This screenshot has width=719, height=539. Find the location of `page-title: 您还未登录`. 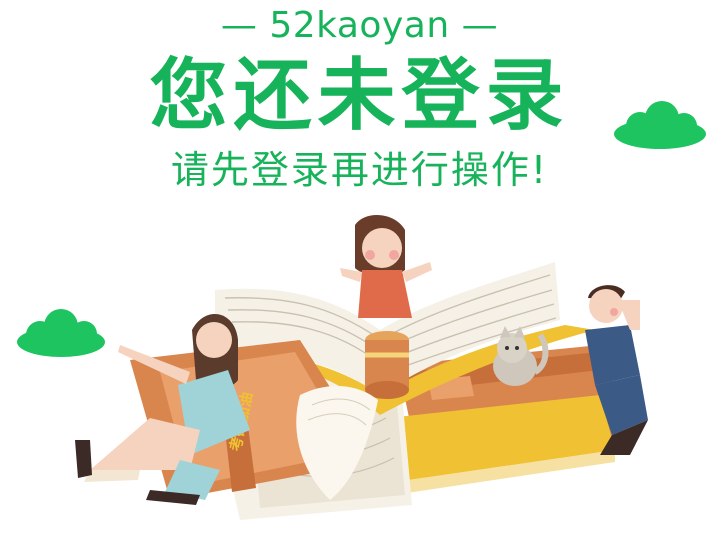

page-title: 您还未登录 is located at coordinates (359, 96).